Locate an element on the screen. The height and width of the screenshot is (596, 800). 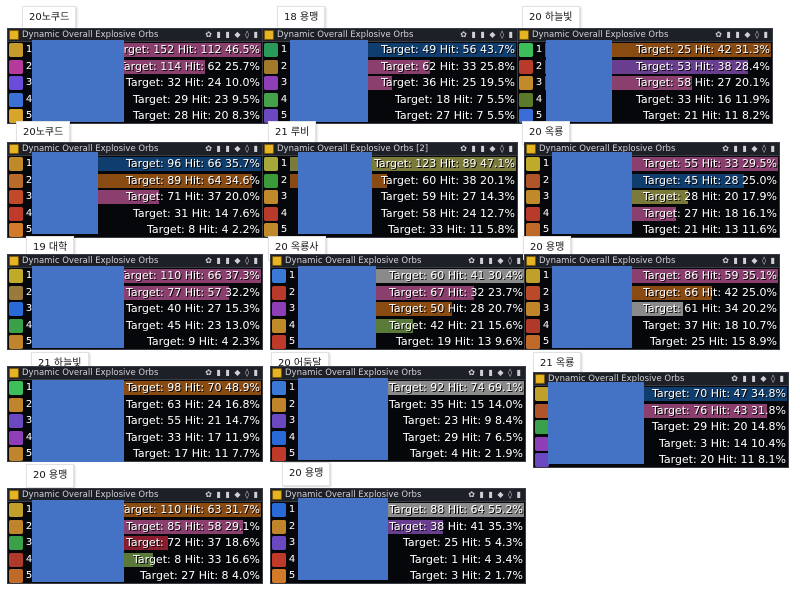
meter-row: 5 Target: 21 Hit: 11 8.2% is located at coordinates (645, 115).